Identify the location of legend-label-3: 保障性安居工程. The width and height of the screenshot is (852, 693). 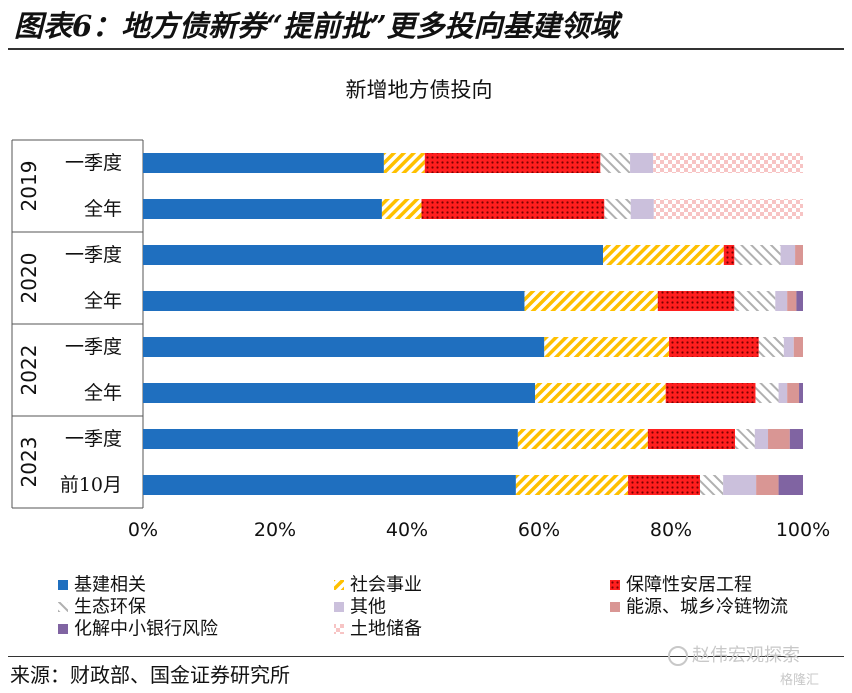
(689, 585).